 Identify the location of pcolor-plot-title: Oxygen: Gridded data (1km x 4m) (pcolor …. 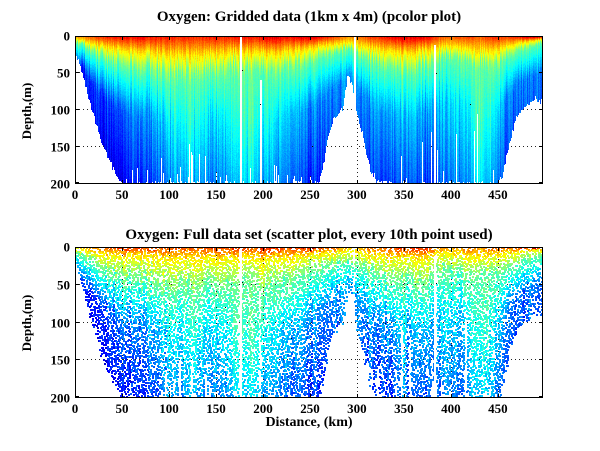
(309, 17).